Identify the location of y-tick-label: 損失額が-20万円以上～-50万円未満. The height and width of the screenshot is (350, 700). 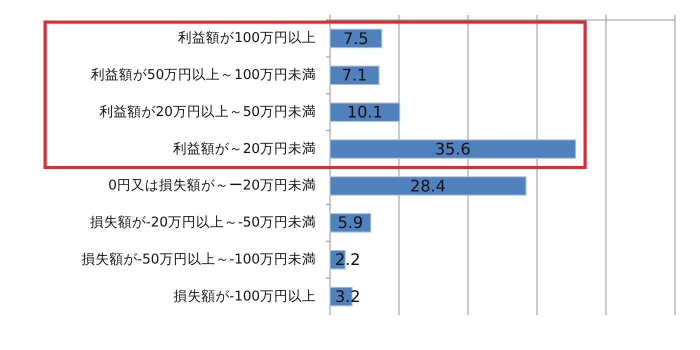
(203, 222).